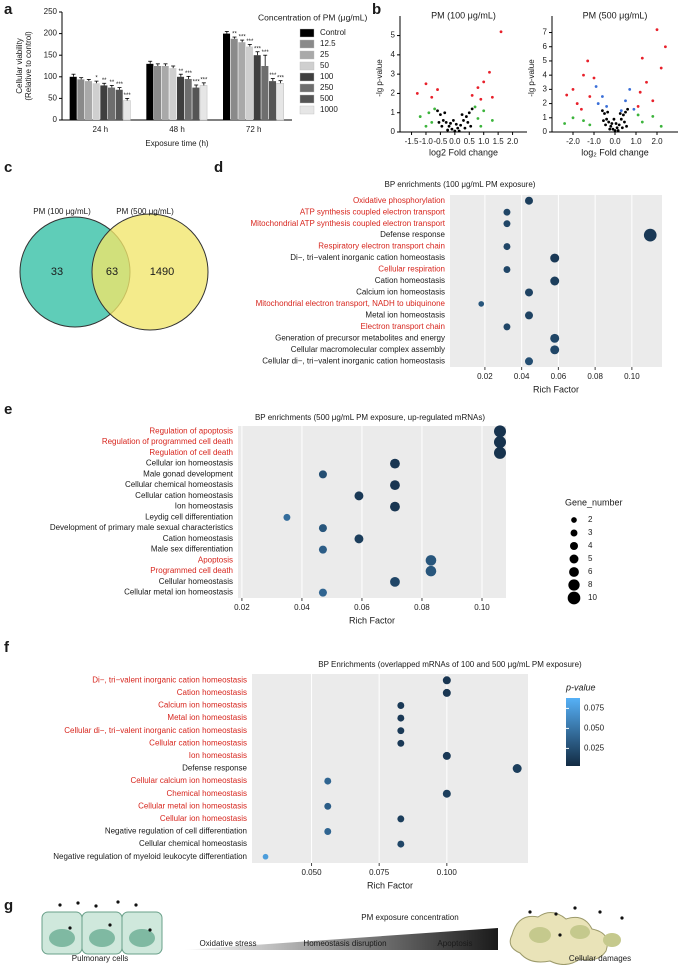 Image resolution: width=685 pixels, height=965 pixels. Describe the element at coordinates (8, 167) in the screenshot. I see `panel-label: c` at that location.